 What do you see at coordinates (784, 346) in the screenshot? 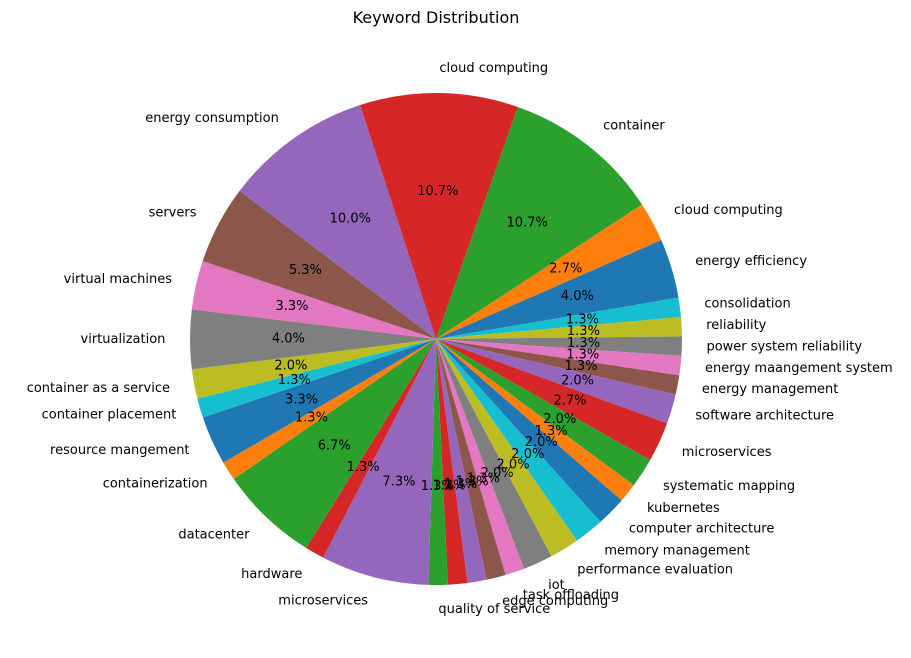
I see `slice-category-label: power system reliability` at bounding box center [784, 346].